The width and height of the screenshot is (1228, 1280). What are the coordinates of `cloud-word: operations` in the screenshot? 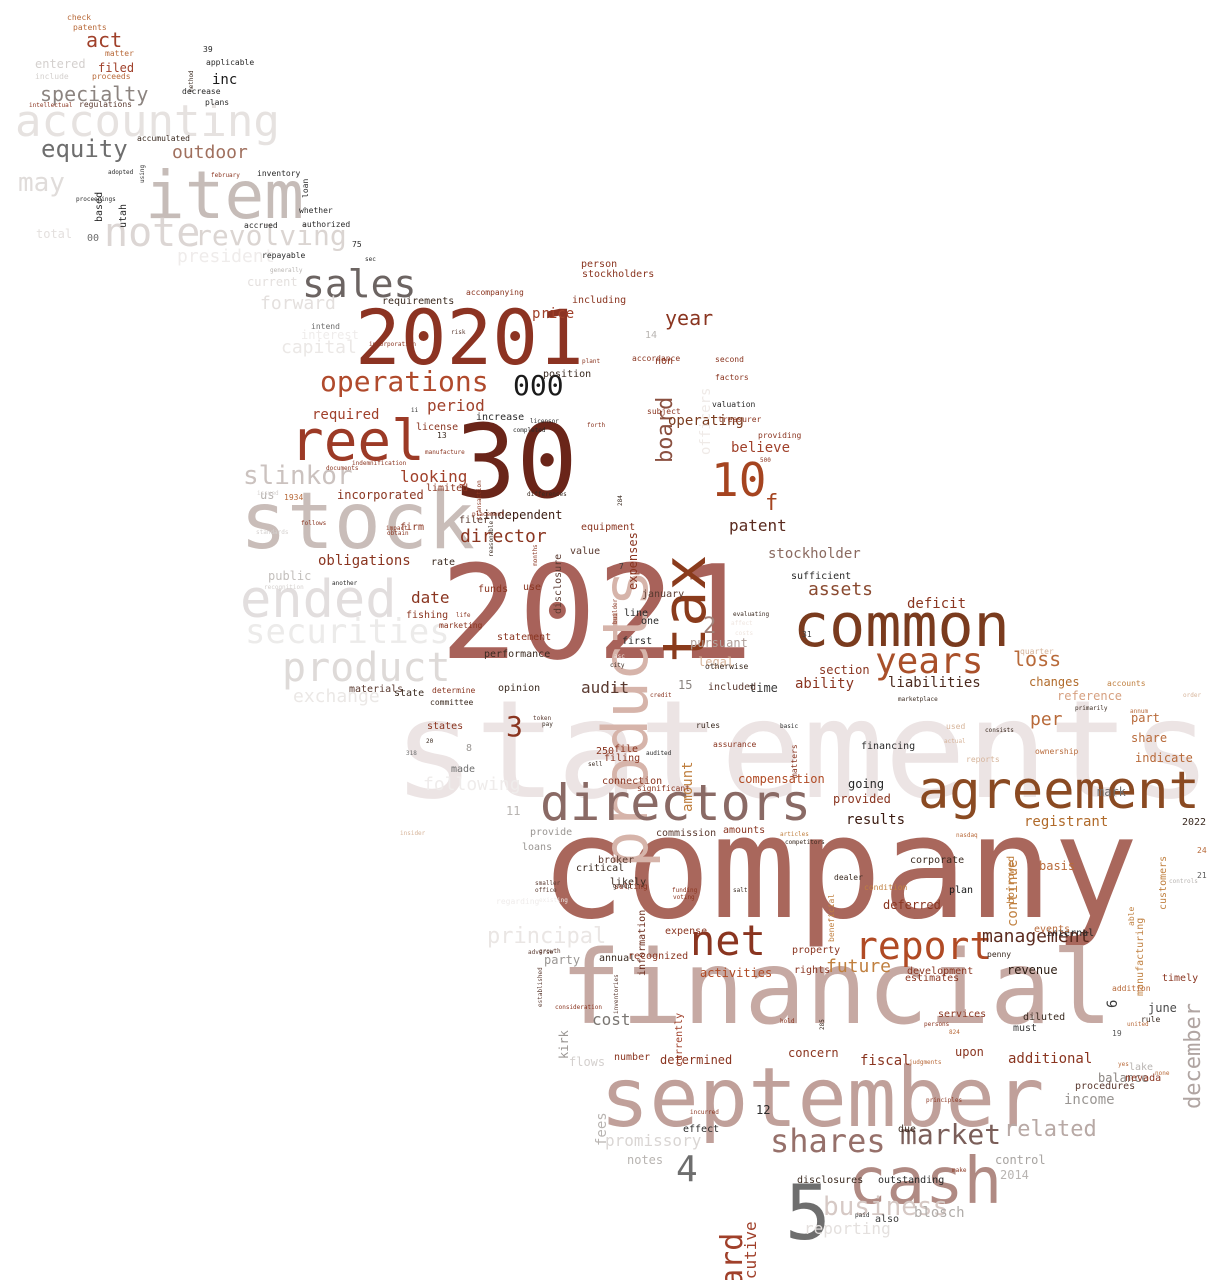 It's located at (404, 381).